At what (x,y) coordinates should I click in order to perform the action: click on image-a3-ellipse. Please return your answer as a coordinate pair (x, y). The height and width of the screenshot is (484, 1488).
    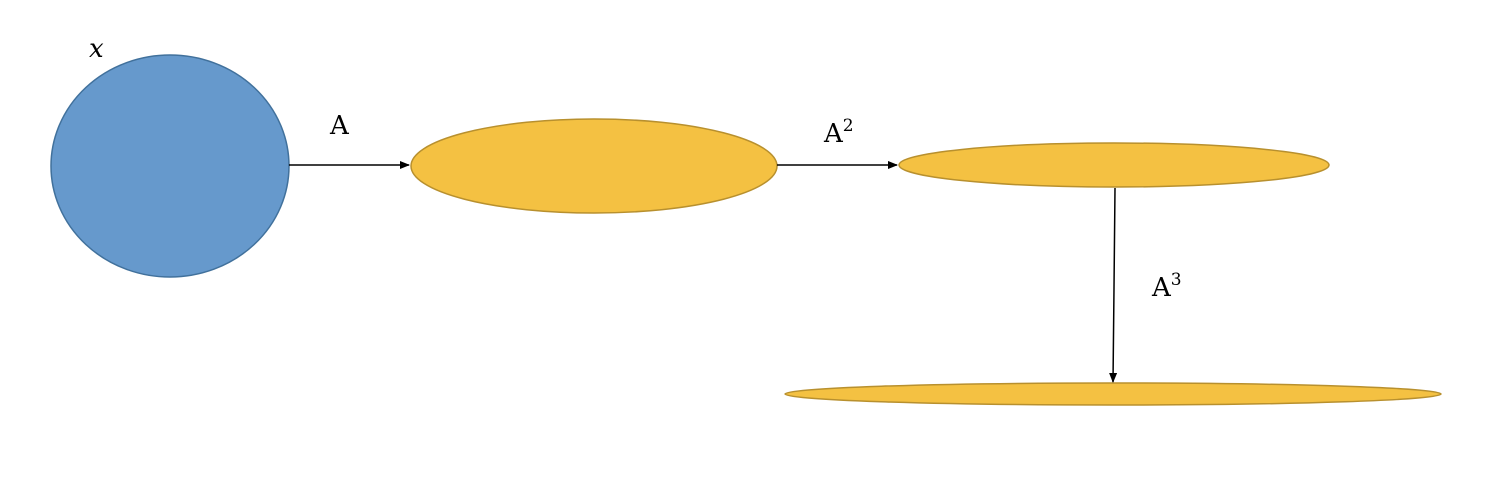
    Looking at the image, I should click on (1113, 394).